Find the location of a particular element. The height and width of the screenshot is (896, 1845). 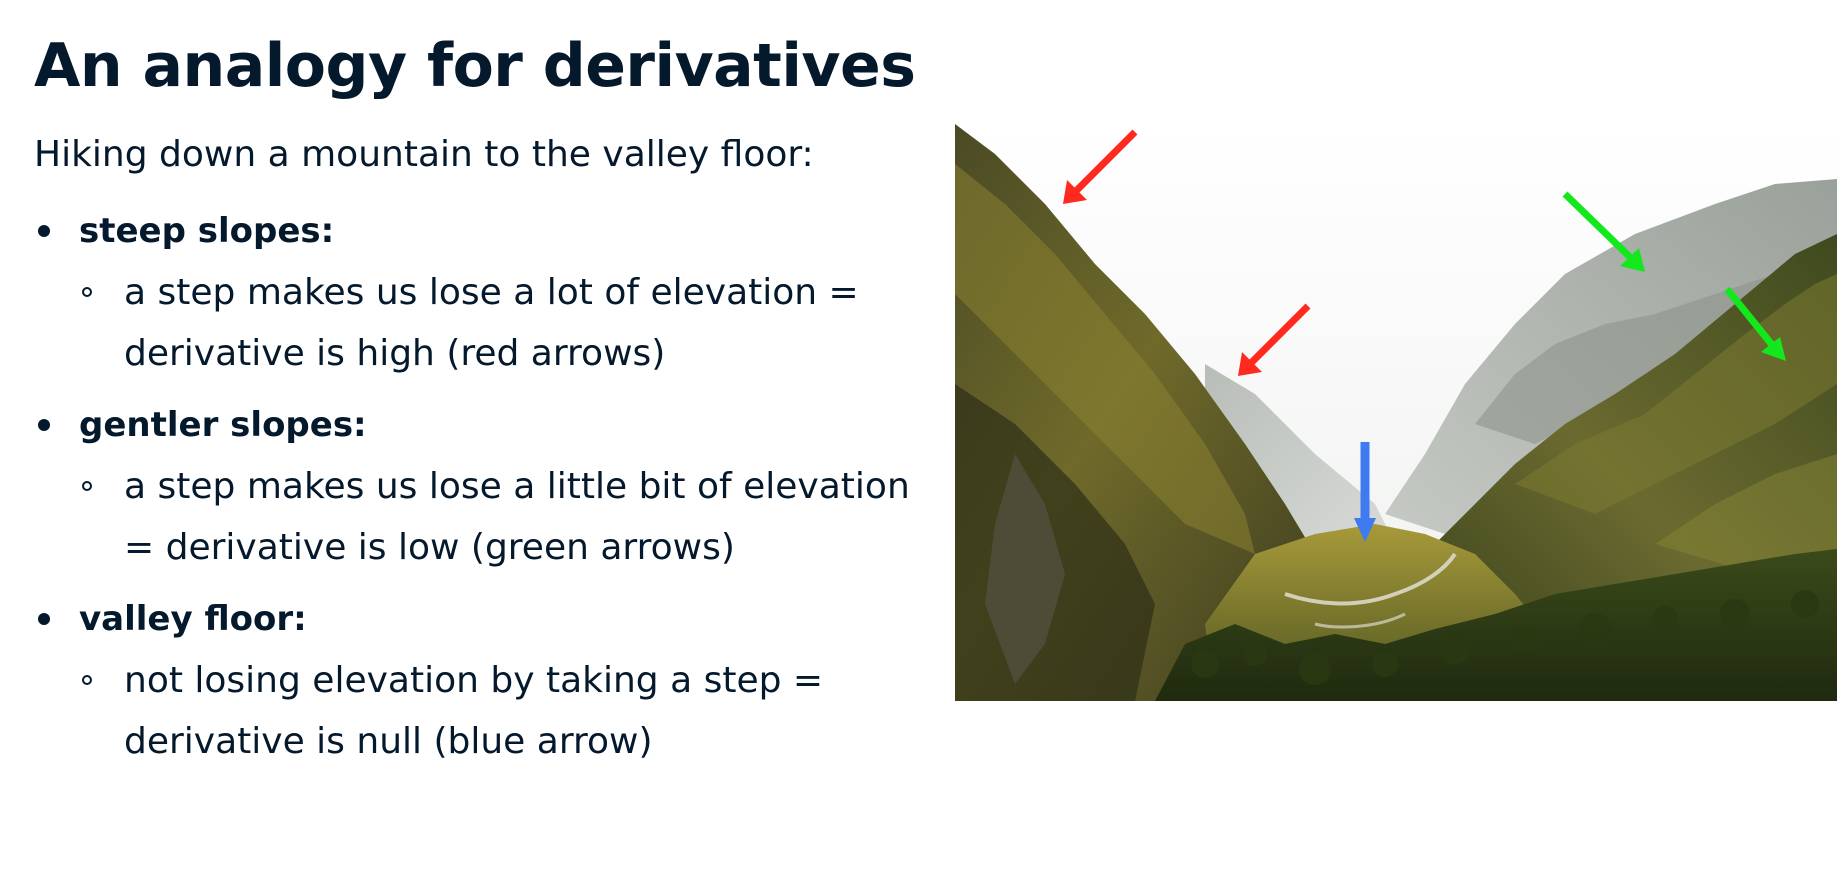

bullet-heading: steep slopes: is located at coordinates (207, 231).